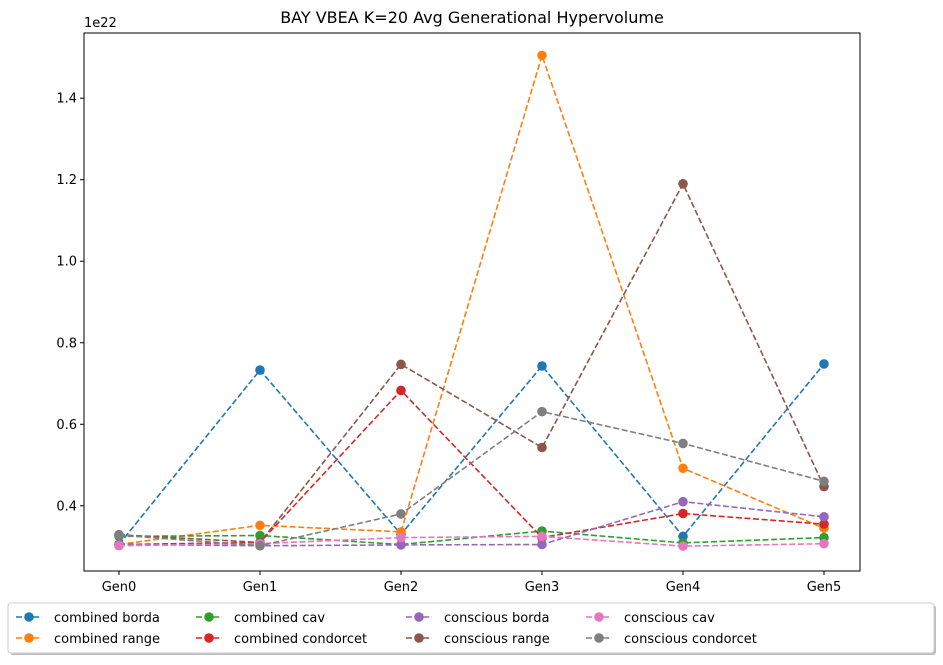  What do you see at coordinates (497, 618) in the screenshot?
I see `legend-label: conscious borda` at bounding box center [497, 618].